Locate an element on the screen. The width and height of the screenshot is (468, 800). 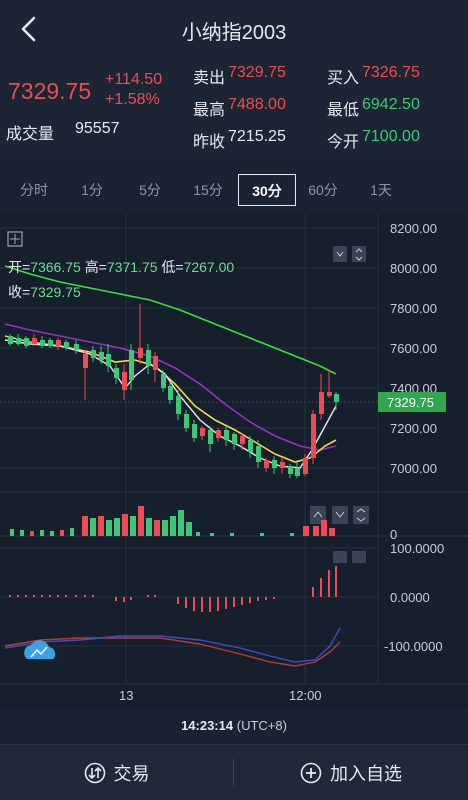
tab-1day: 1天 is located at coordinates (381, 190).